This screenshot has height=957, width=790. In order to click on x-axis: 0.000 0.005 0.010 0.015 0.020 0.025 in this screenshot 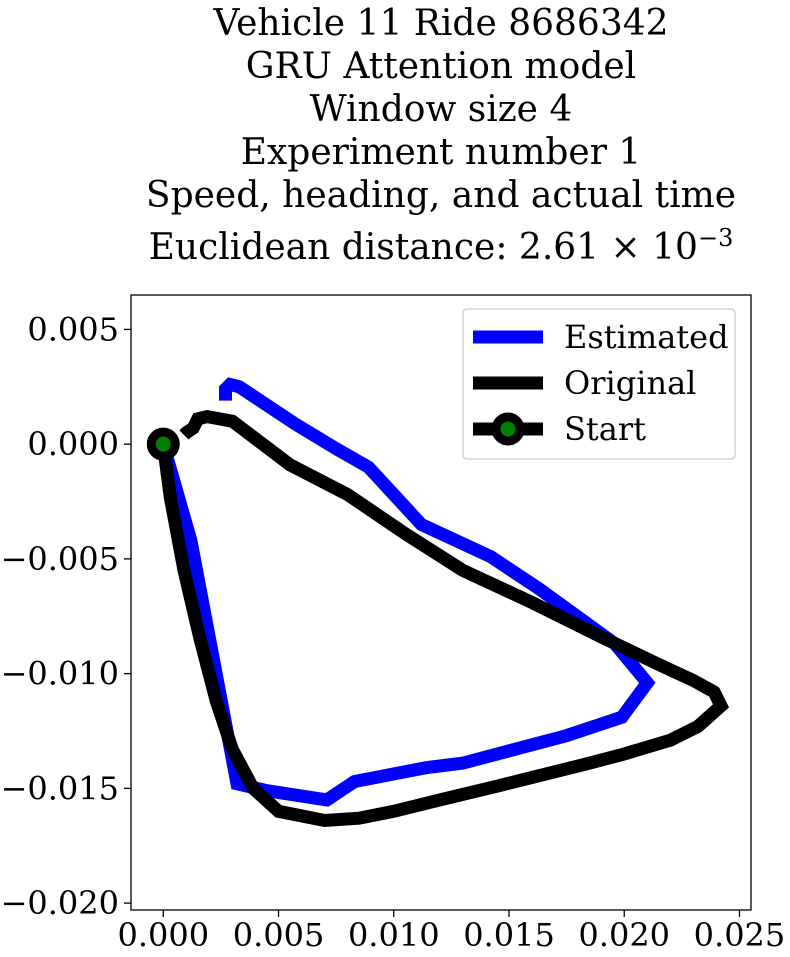, I will do `click(451, 932)`.